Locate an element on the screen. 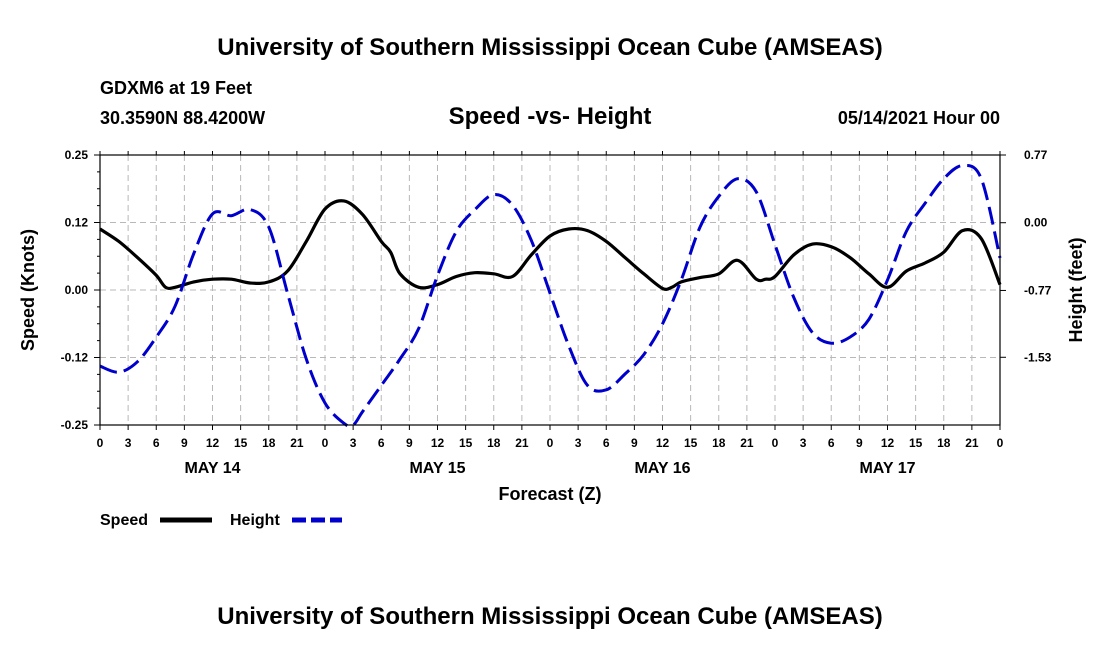  y-left-tick-label: 0.00 is located at coordinates (77, 290).